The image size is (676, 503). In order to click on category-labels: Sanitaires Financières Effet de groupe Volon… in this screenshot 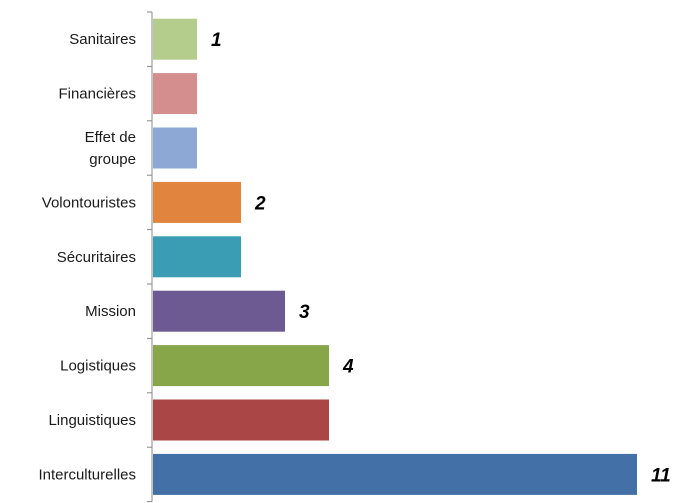, I will do `click(87, 257)`.